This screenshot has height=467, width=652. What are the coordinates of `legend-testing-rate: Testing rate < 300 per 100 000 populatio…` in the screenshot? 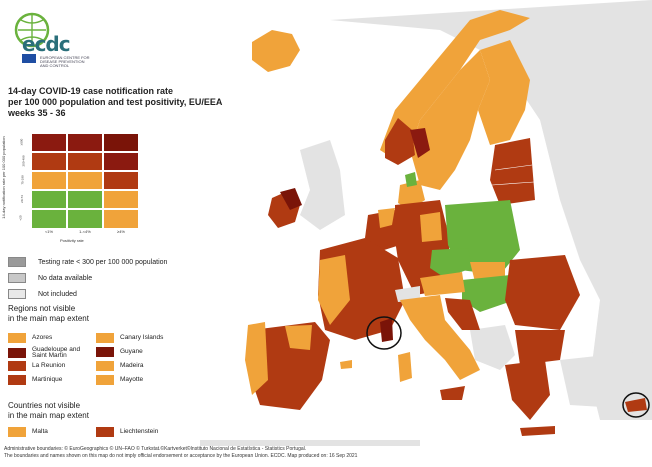 It's located at (87, 262).